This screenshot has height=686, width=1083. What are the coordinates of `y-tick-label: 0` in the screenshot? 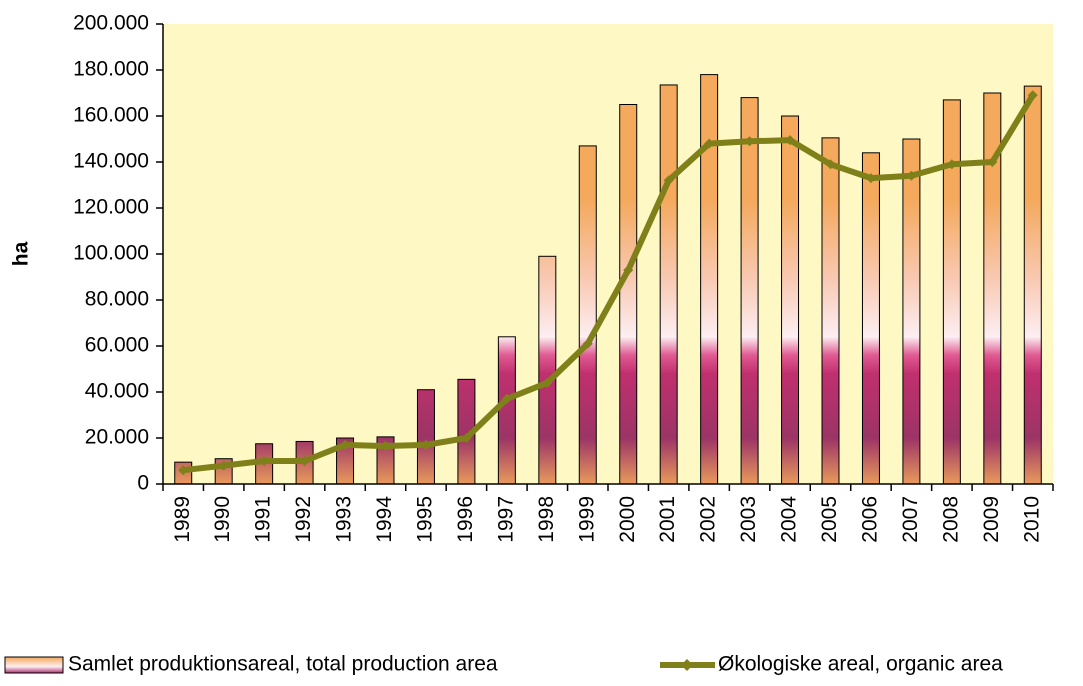 It's located at (143, 483).